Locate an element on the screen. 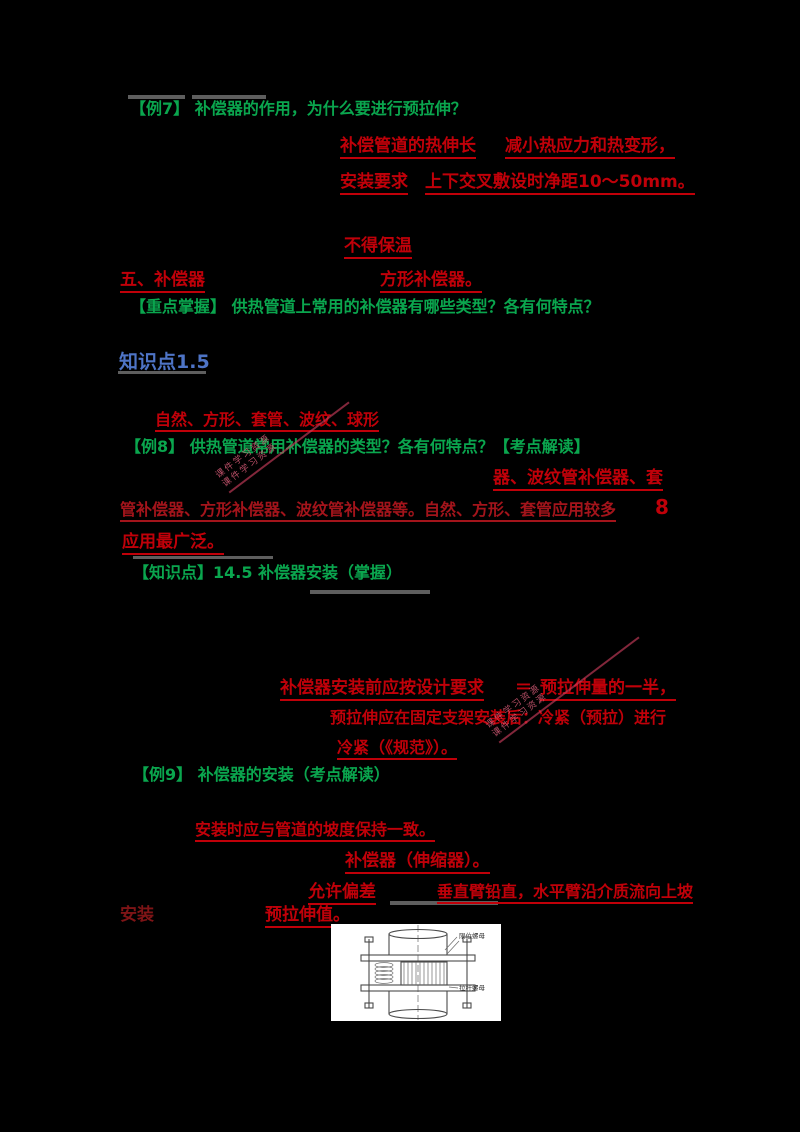 The image size is (800, 1132). answer-line-2a: 安装要求 is located at coordinates (374, 184).